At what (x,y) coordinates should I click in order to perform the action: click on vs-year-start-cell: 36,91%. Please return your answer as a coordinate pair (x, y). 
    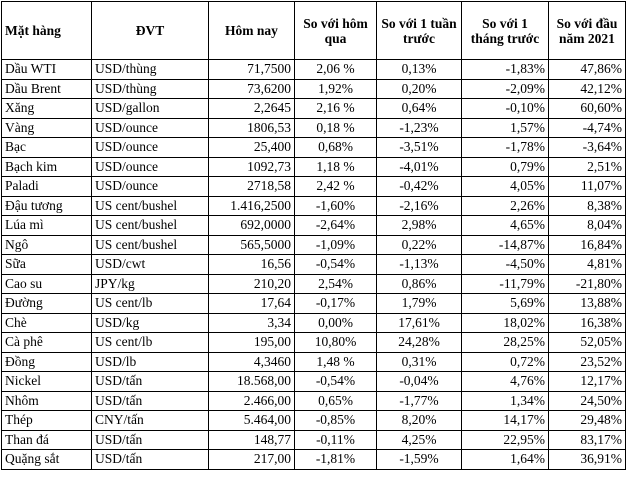
    Looking at the image, I should click on (587, 459).